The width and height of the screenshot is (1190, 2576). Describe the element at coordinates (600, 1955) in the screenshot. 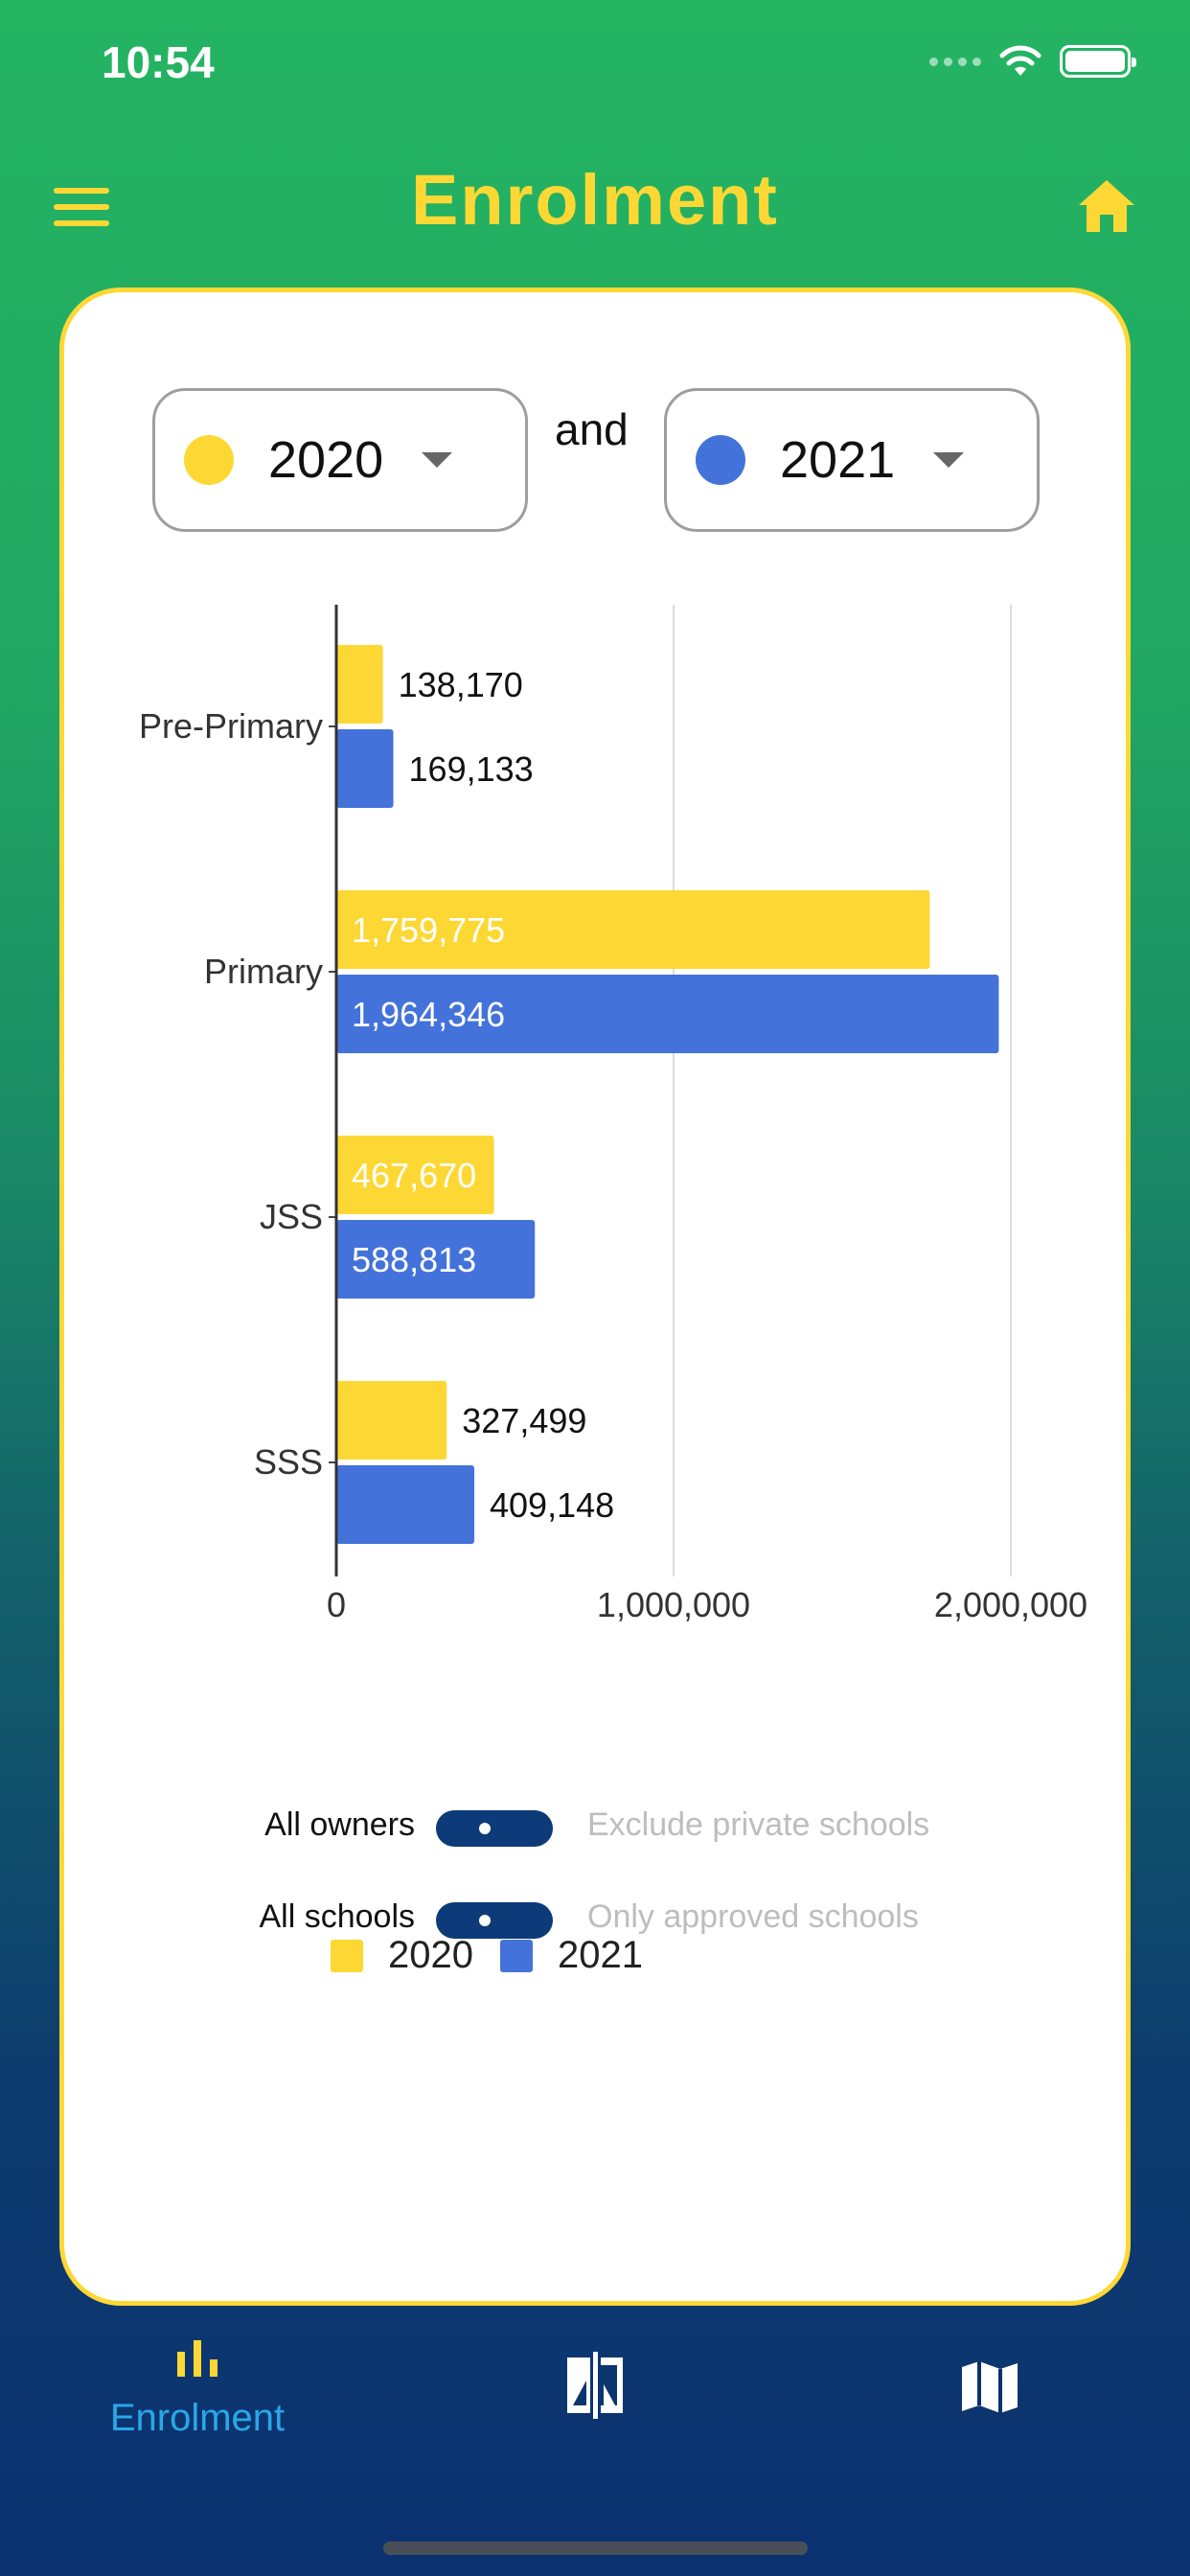

I see `legend-label-2021: 2021` at that location.